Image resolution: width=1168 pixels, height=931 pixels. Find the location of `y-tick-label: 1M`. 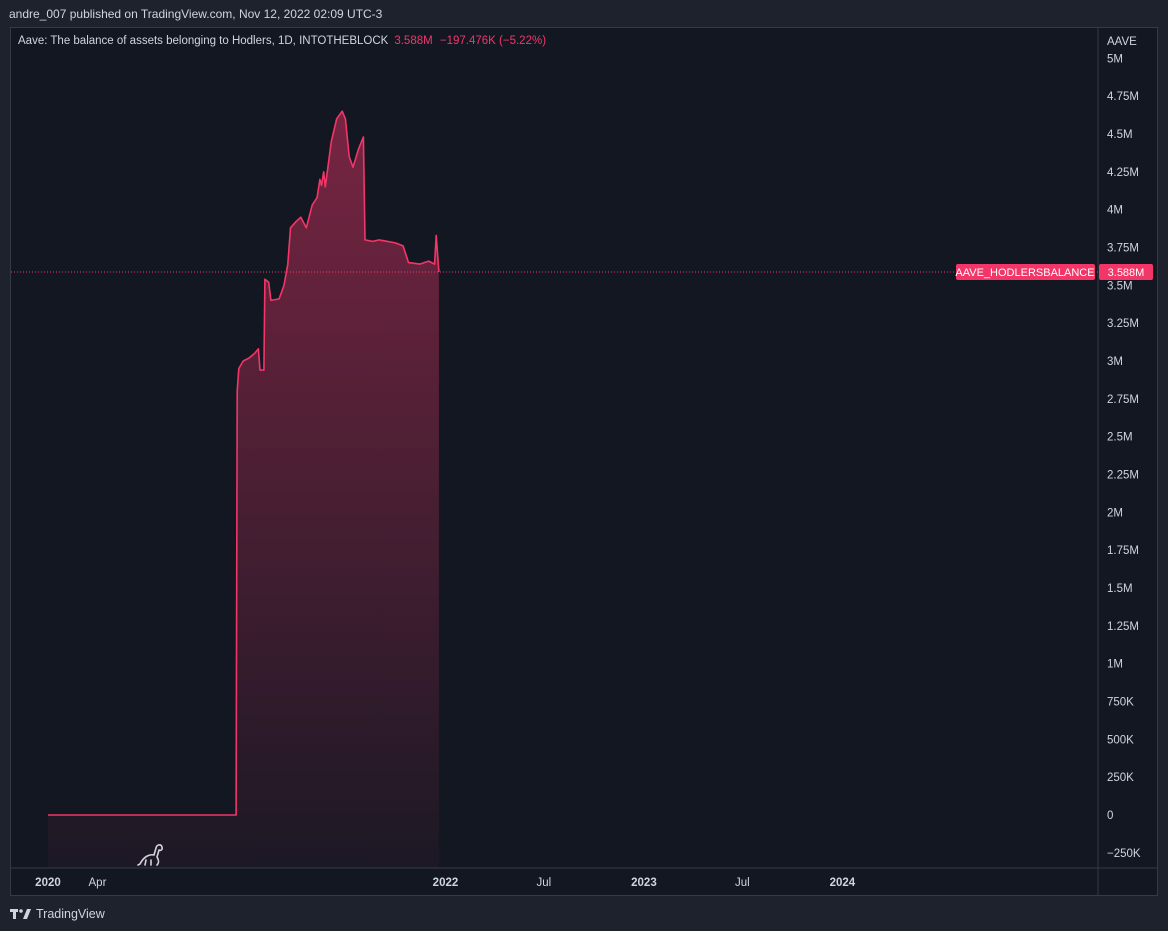

y-tick-label: 1M is located at coordinates (1115, 665).